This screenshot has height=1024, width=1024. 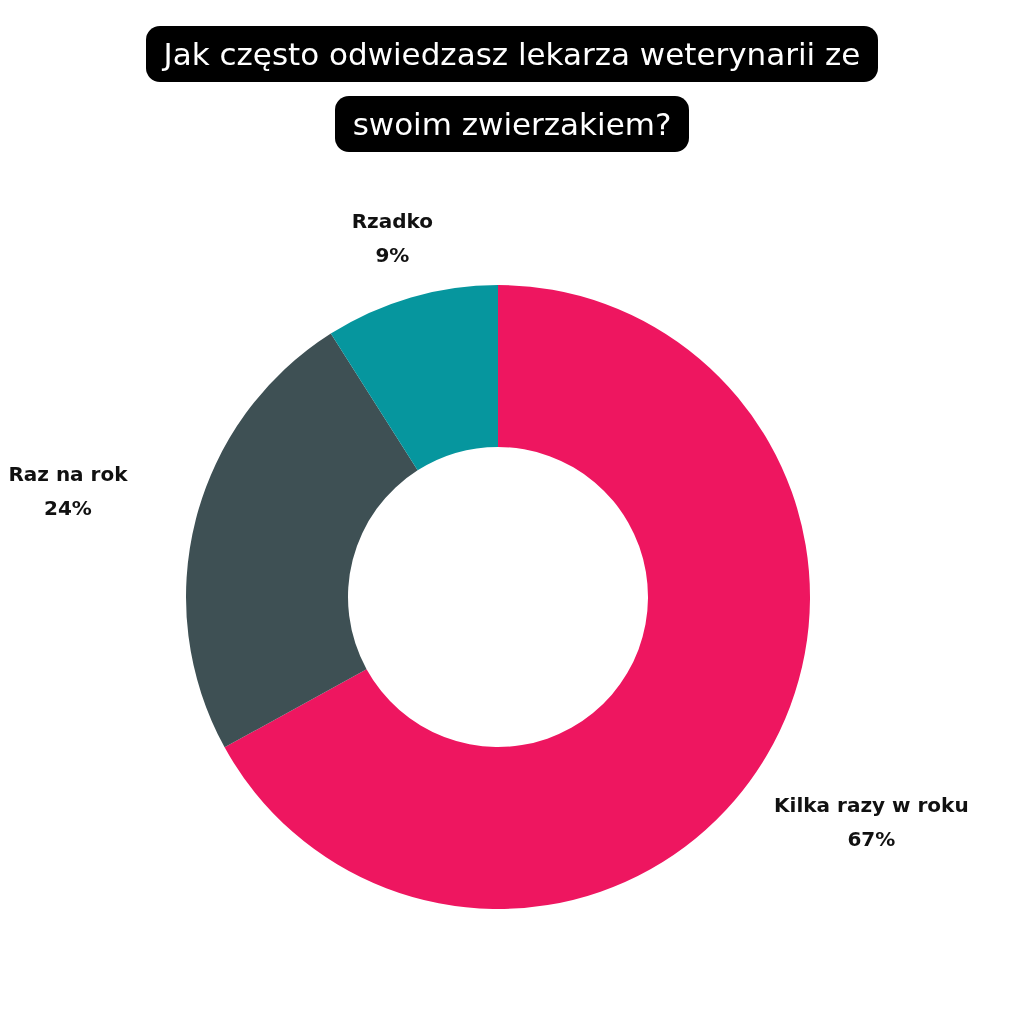 What do you see at coordinates (392, 220) in the screenshot?
I see `slice-label: Rzadko` at bounding box center [392, 220].